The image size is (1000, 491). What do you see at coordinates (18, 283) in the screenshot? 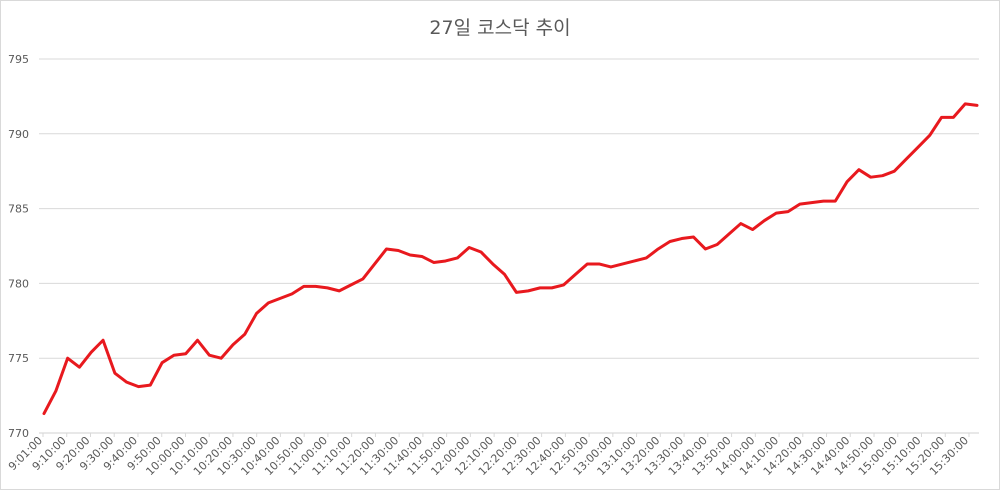
I see `y-tick-label: 780` at bounding box center [18, 283].